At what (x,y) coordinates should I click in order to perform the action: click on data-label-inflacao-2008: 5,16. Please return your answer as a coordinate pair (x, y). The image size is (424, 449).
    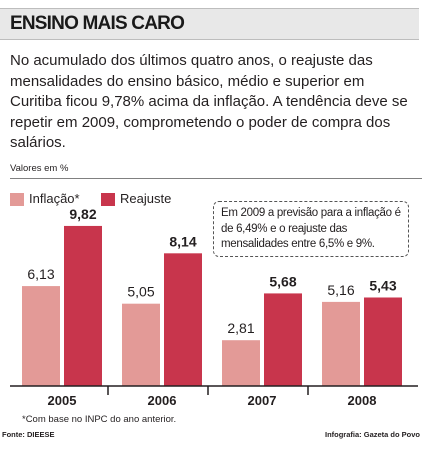
    Looking at the image, I should click on (340, 290).